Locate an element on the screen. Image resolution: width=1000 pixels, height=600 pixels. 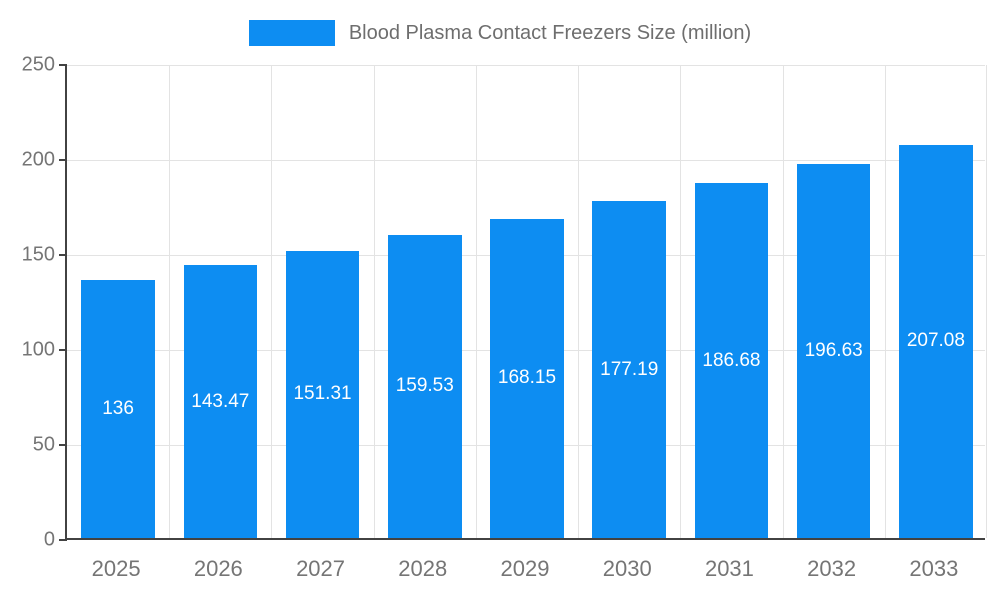
y-tick-label: 0 is located at coordinates (49, 539).